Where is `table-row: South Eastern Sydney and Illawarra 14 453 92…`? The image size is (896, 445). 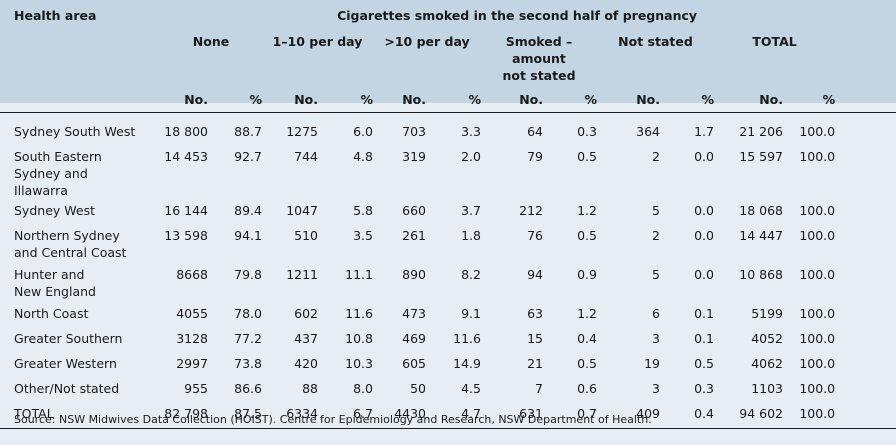 table-row: South Eastern Sydney and Illawarra 14 453 92… is located at coordinates (448, 175).